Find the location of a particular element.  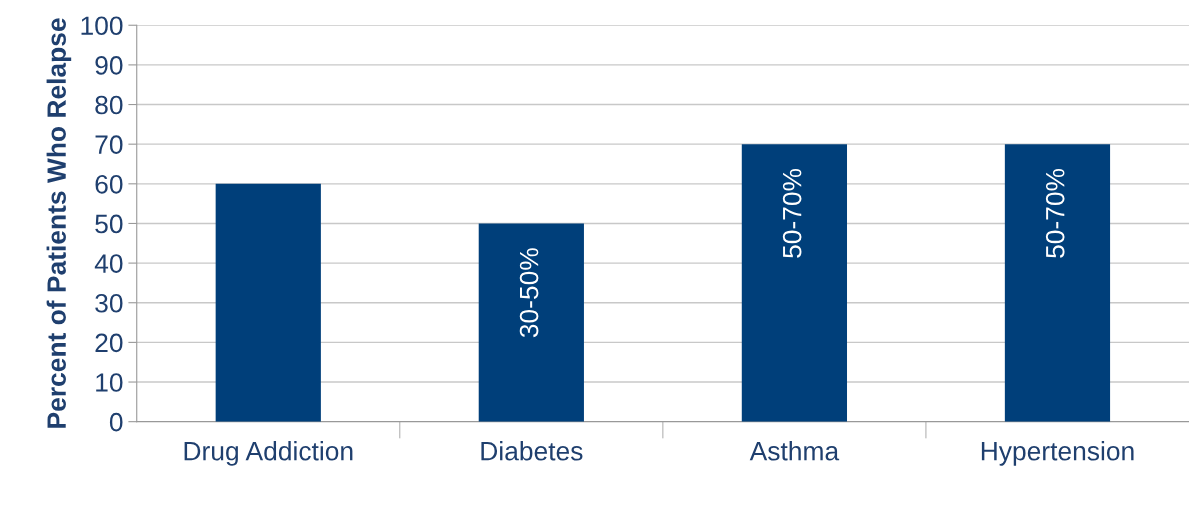

x-tick-label: Hypertension is located at coordinates (1057, 453).